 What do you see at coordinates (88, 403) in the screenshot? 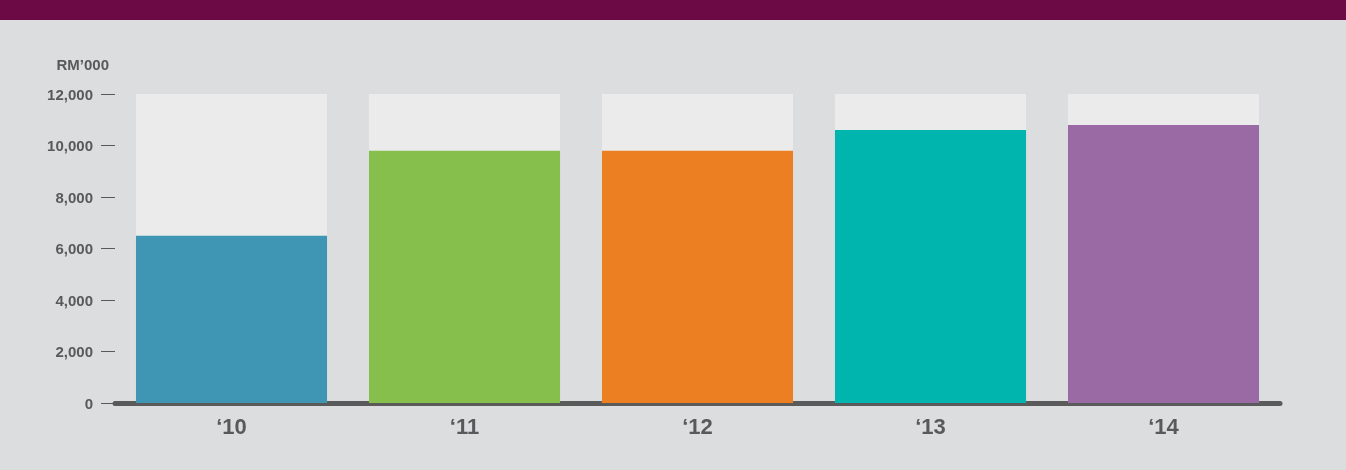
I see `y-tick-label: 0` at bounding box center [88, 403].